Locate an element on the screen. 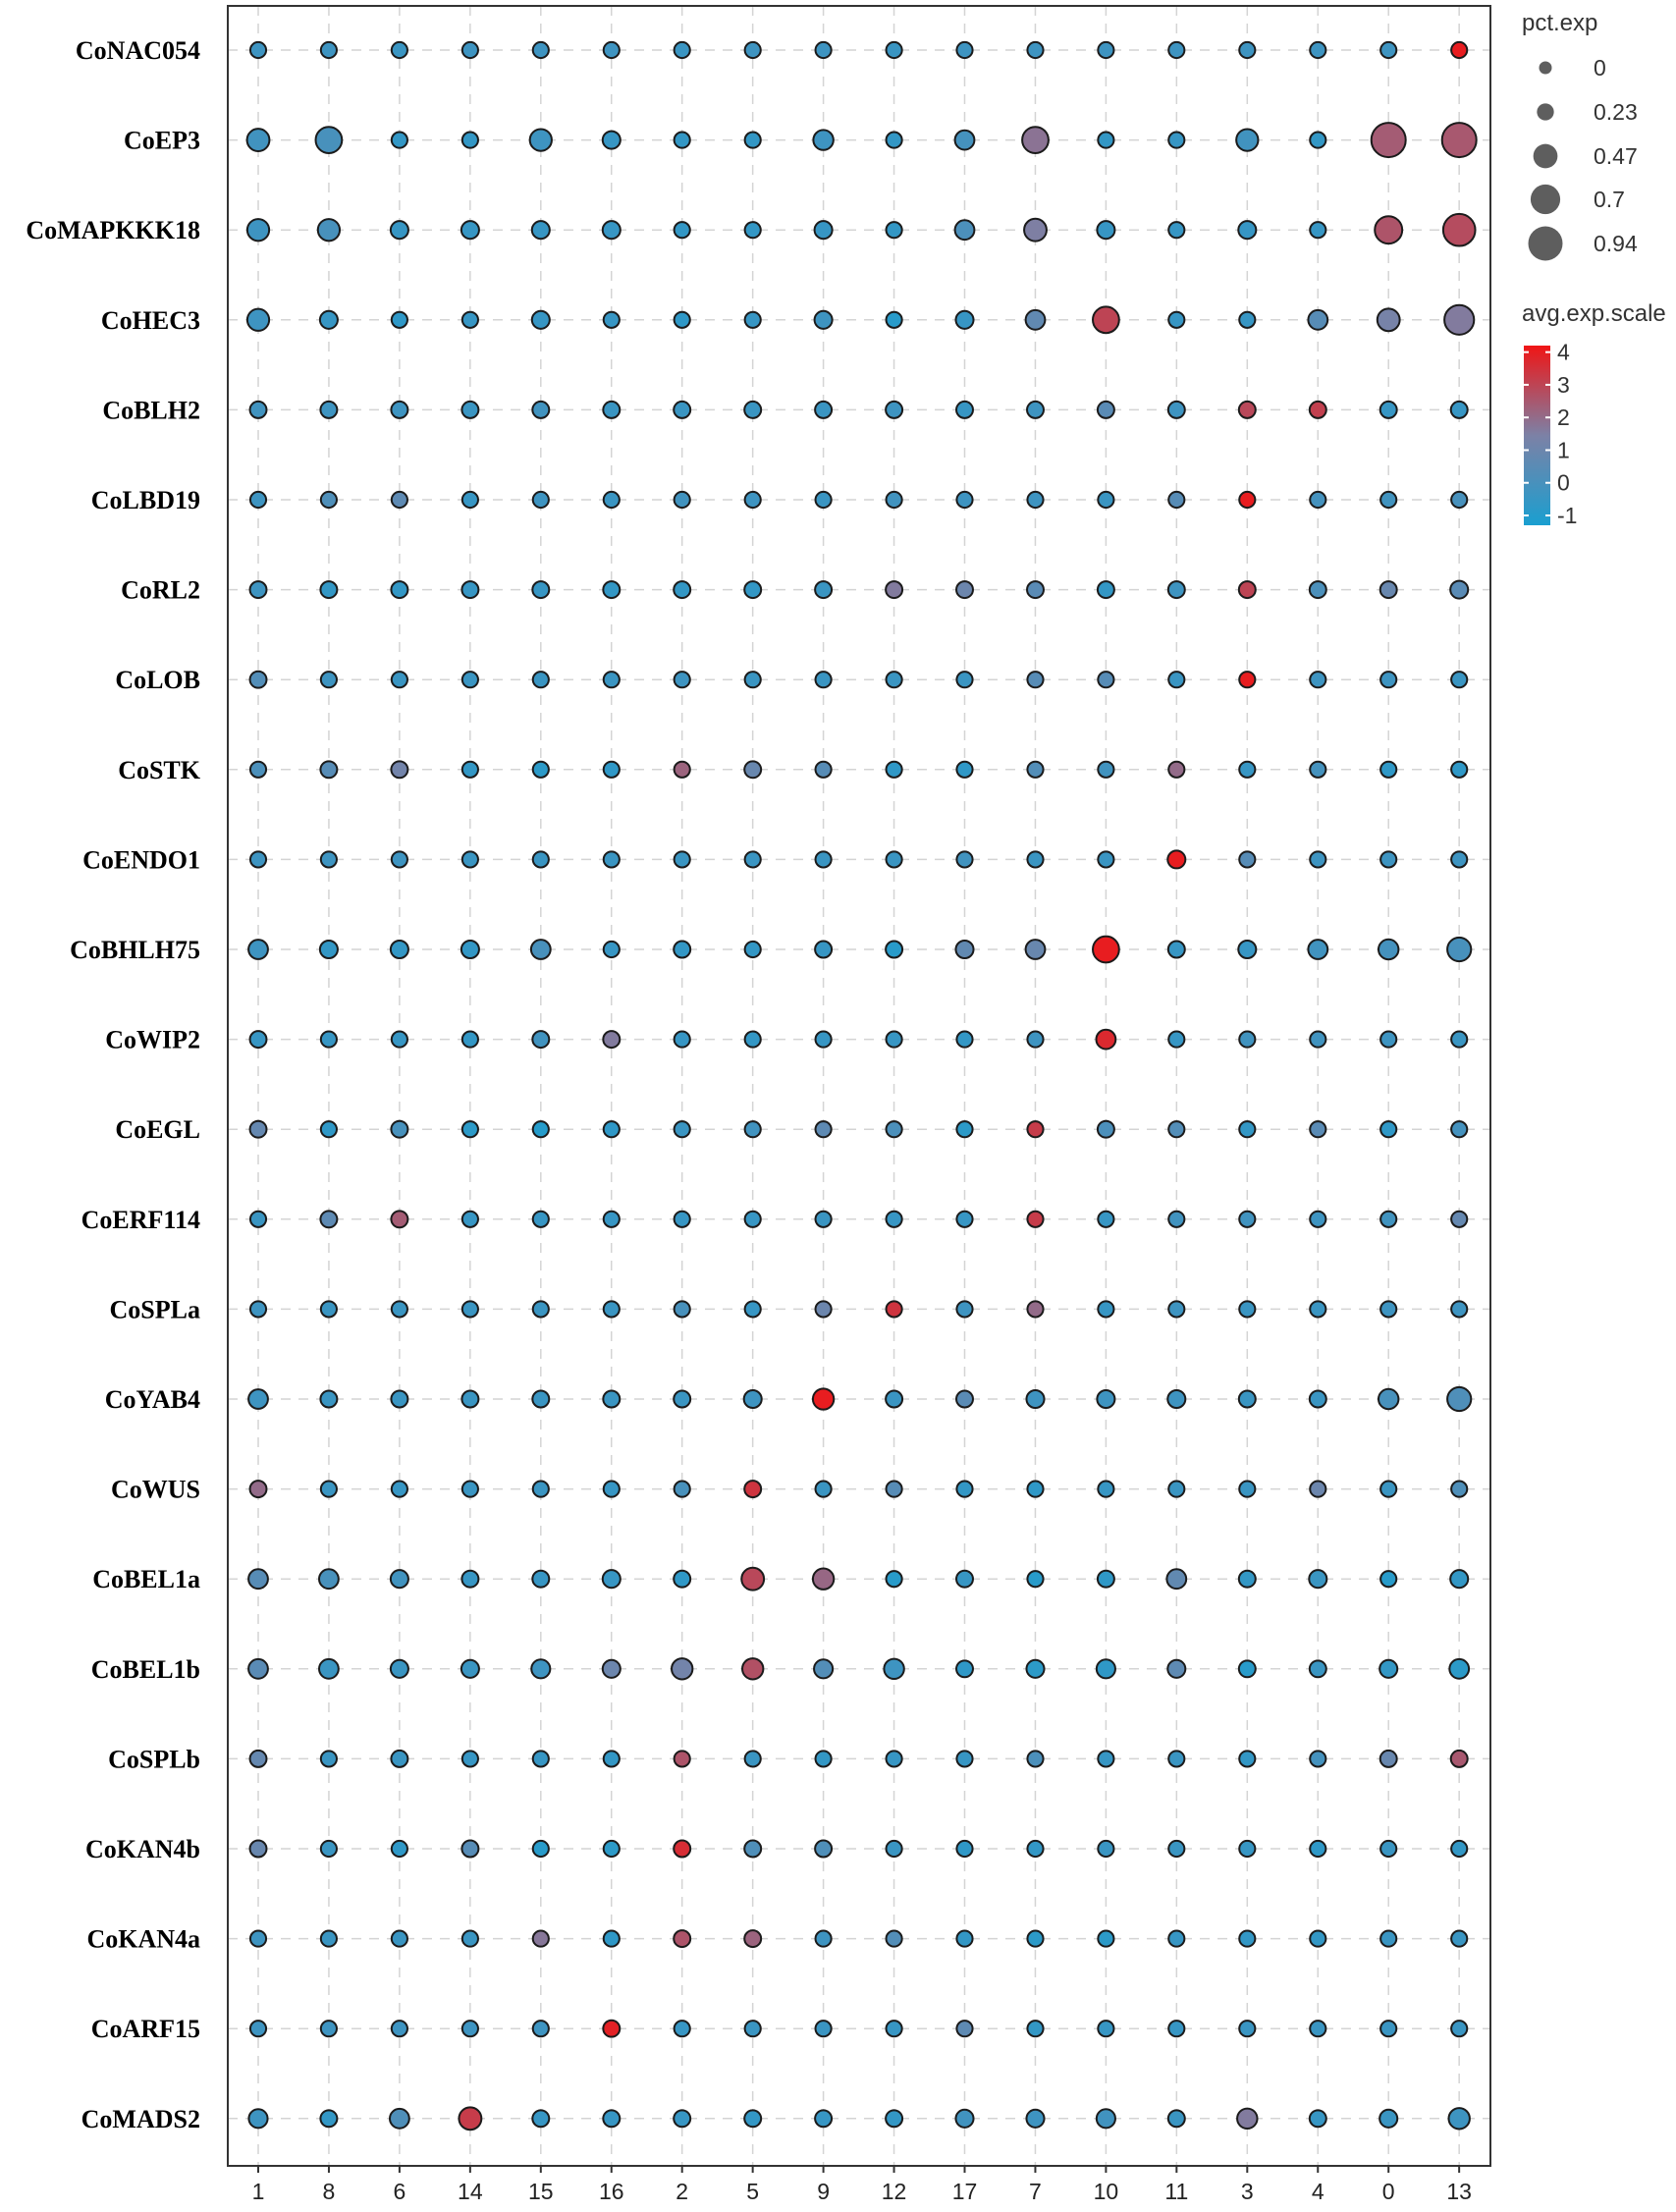 The height and width of the screenshot is (2212, 1676). size-legend-label: 0.94 is located at coordinates (1616, 243).